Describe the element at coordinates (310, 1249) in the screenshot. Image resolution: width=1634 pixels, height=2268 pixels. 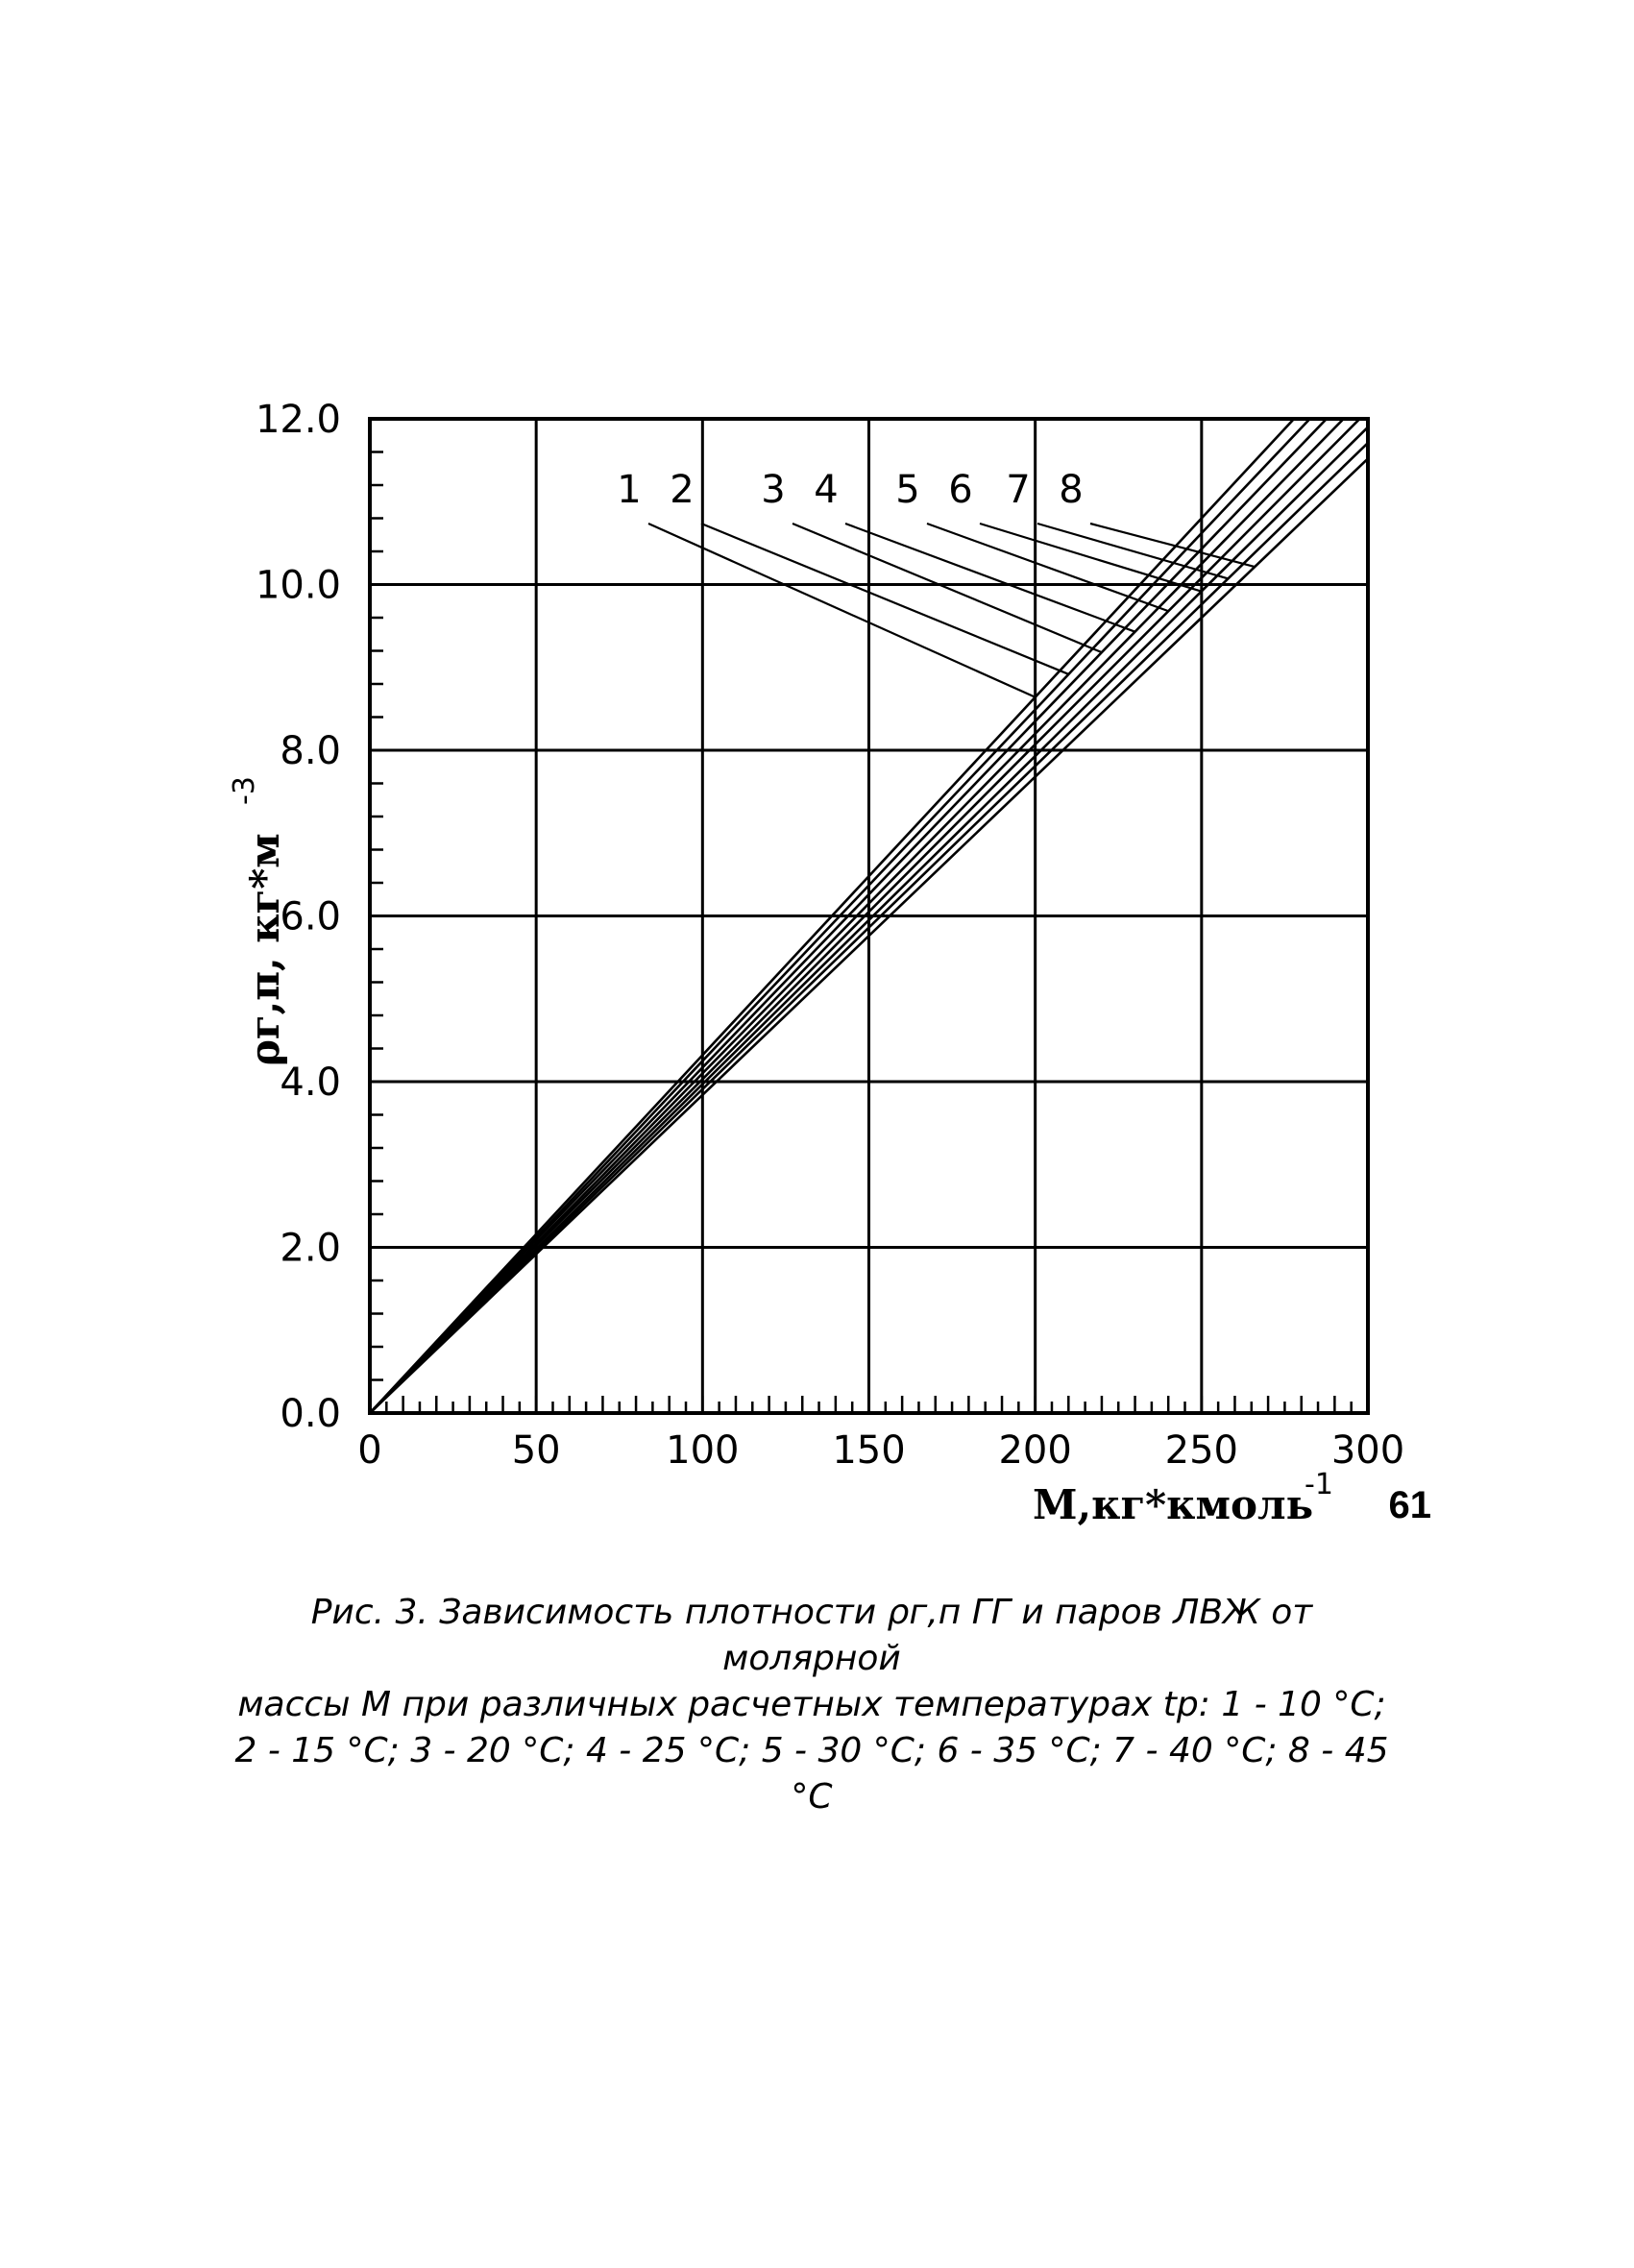
I see `y-tick-label: 2.0` at that location.